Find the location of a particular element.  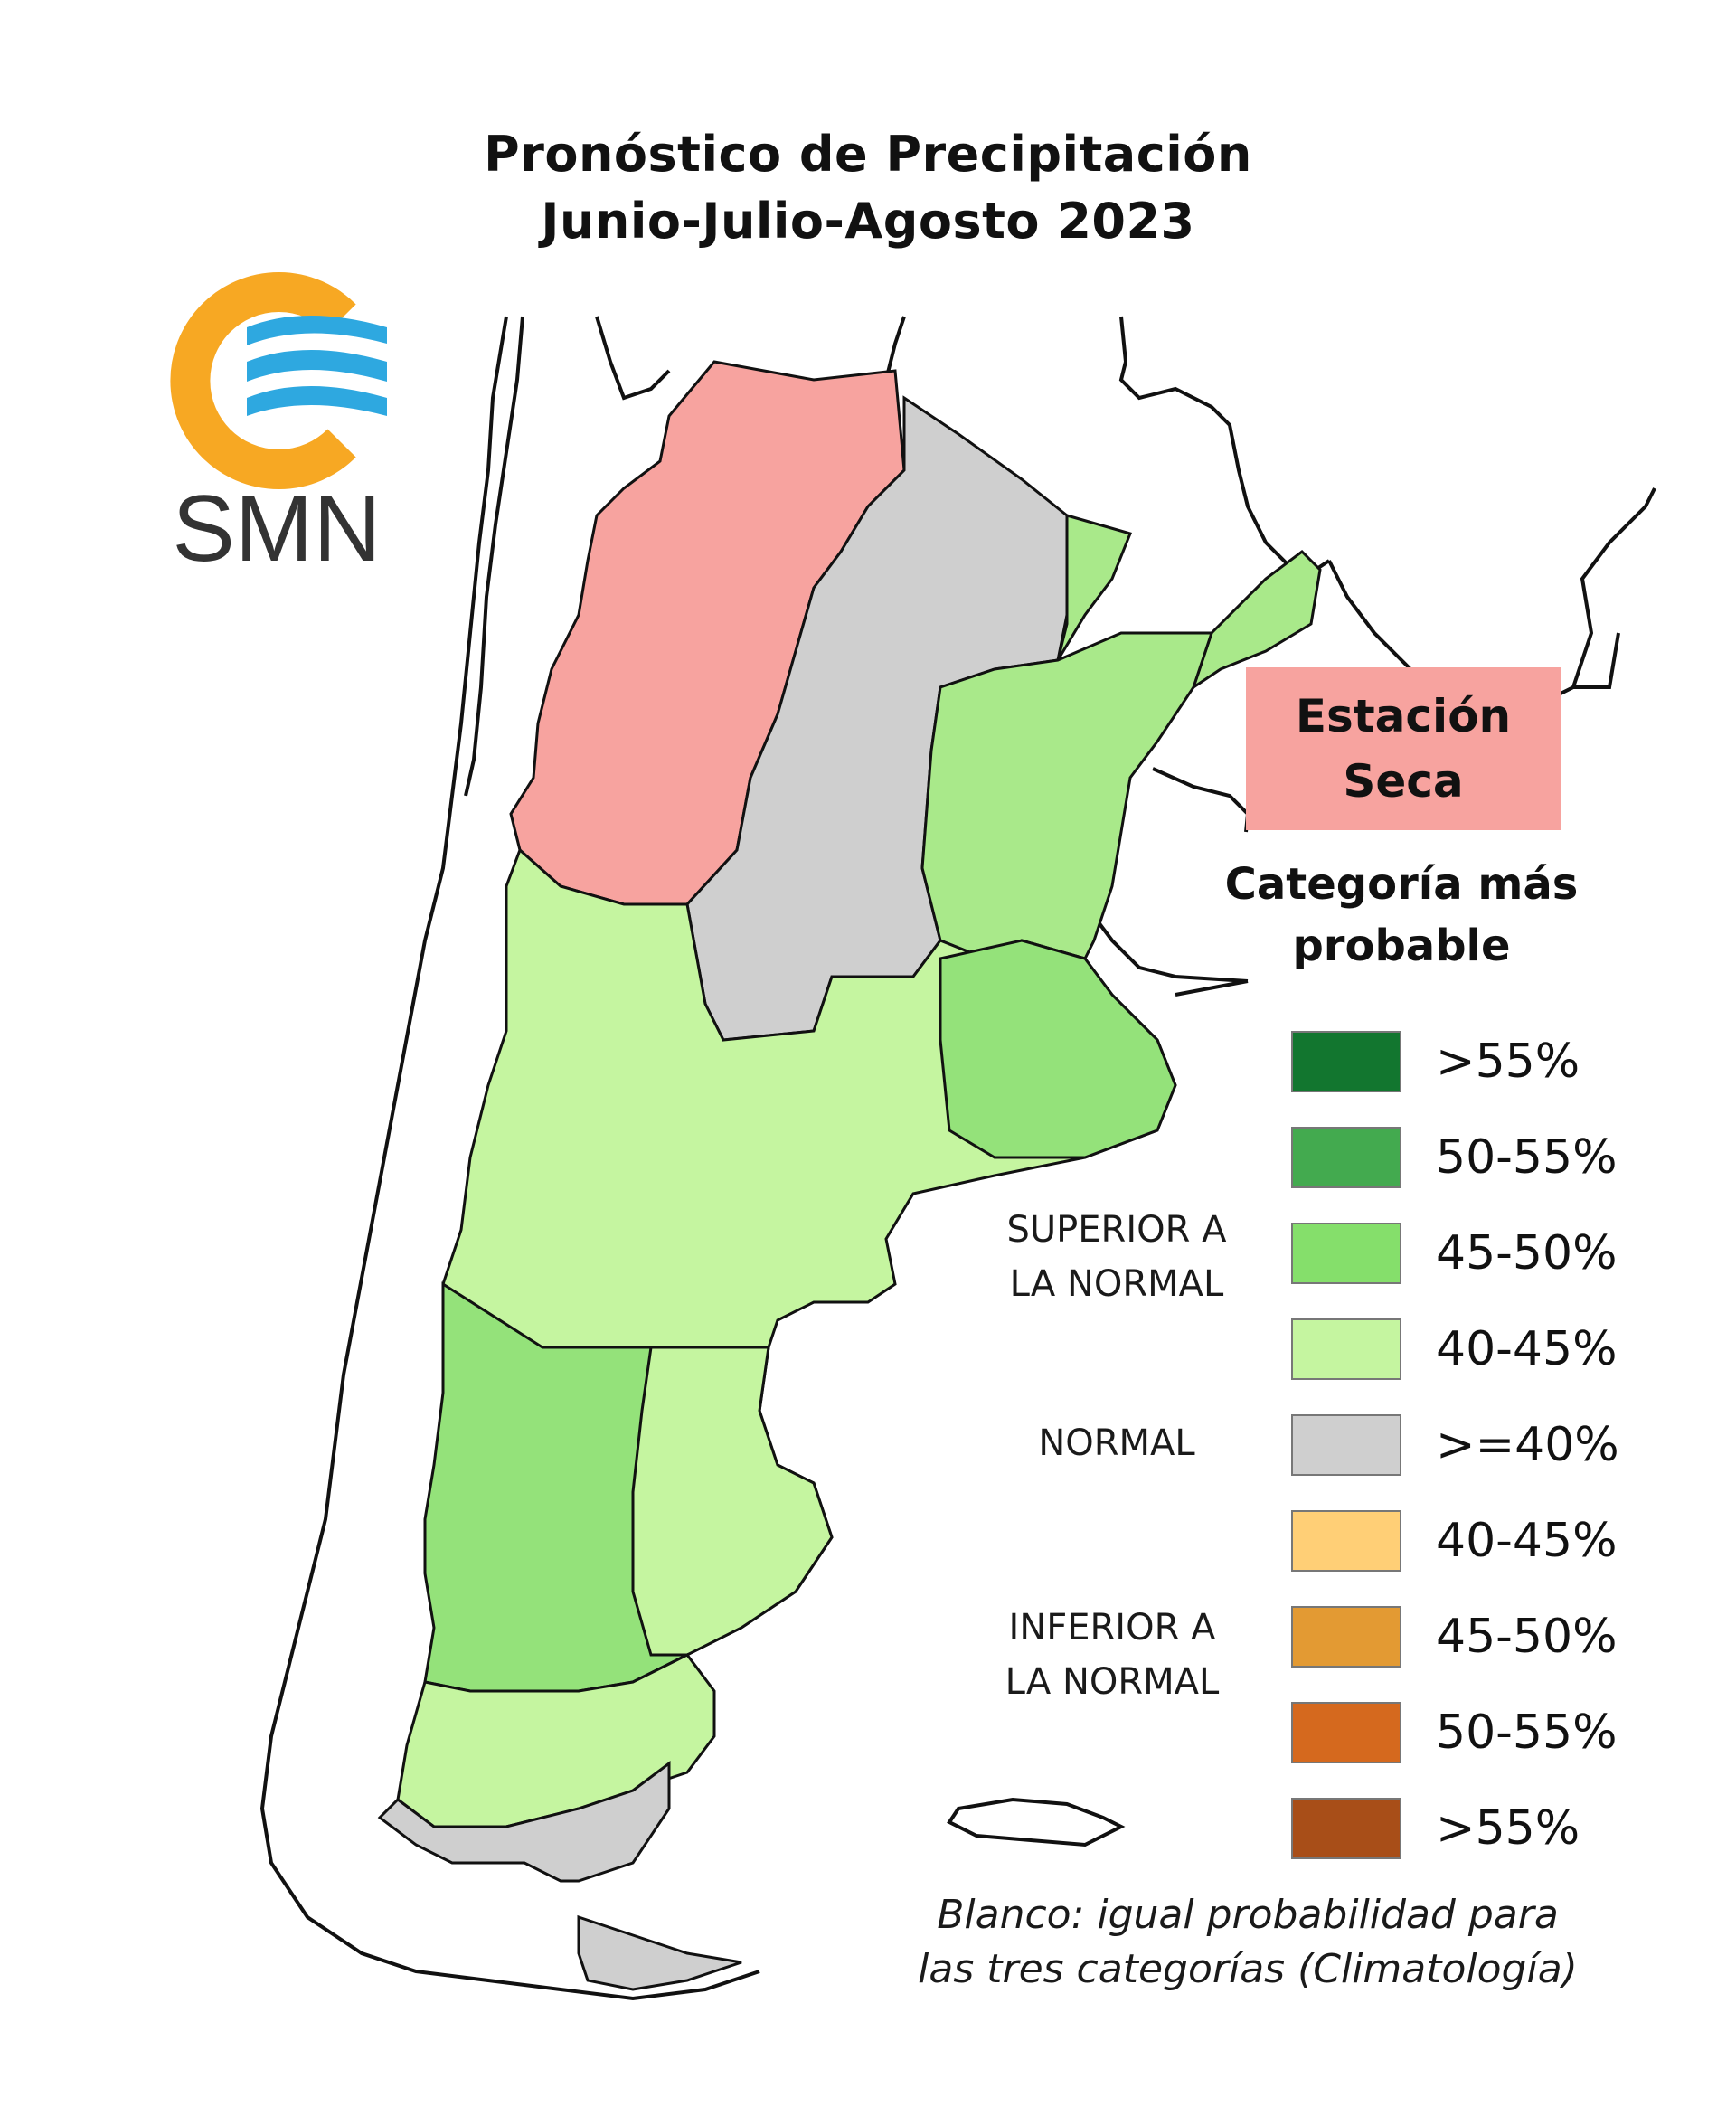

coast-east is located at coordinates (1212, 988).